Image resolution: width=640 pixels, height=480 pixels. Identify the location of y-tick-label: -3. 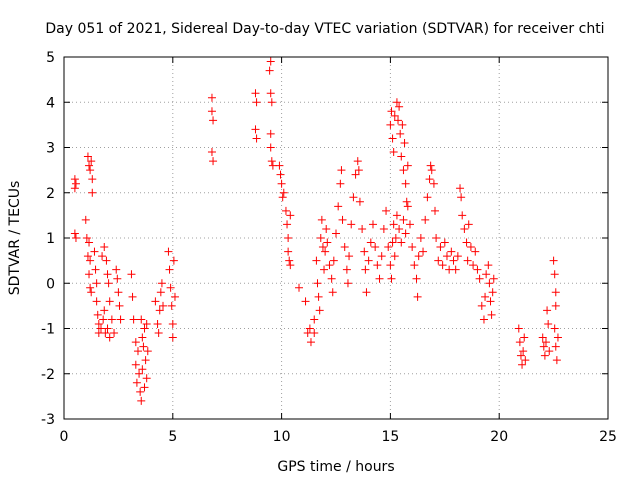
(48, 420).